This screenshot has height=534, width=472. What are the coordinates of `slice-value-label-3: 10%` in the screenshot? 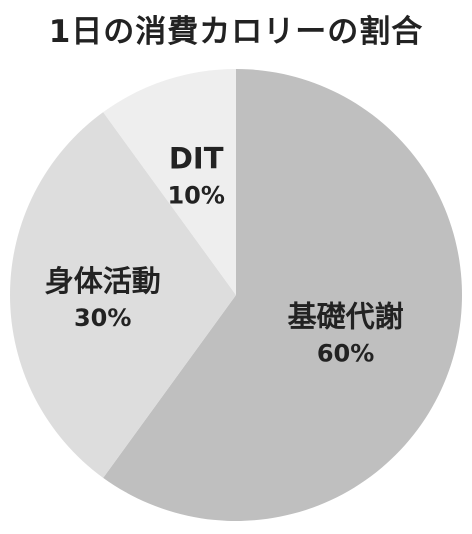 It's located at (195, 196).